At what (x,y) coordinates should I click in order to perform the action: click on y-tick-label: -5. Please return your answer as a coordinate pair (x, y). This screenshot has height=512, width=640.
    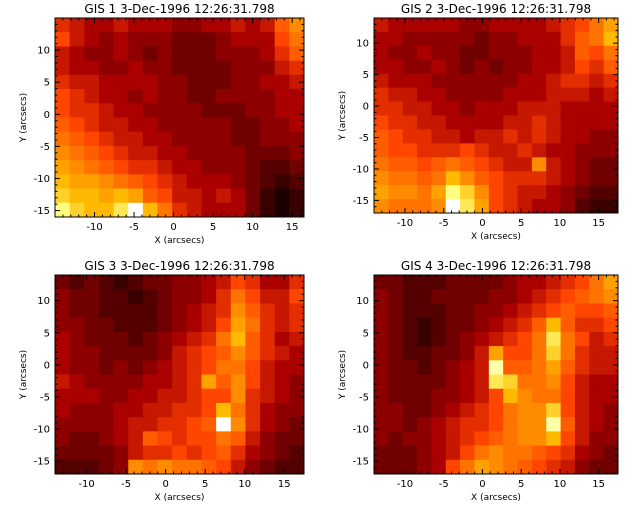
    Looking at the image, I should click on (364, 397).